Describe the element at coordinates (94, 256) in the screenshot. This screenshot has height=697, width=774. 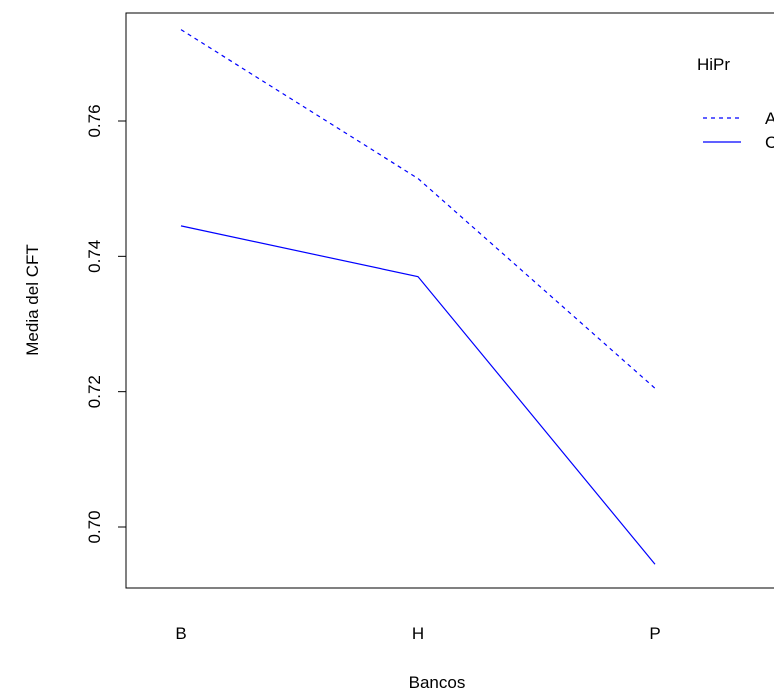
I see `y-tick-label: 0.74` at that location.